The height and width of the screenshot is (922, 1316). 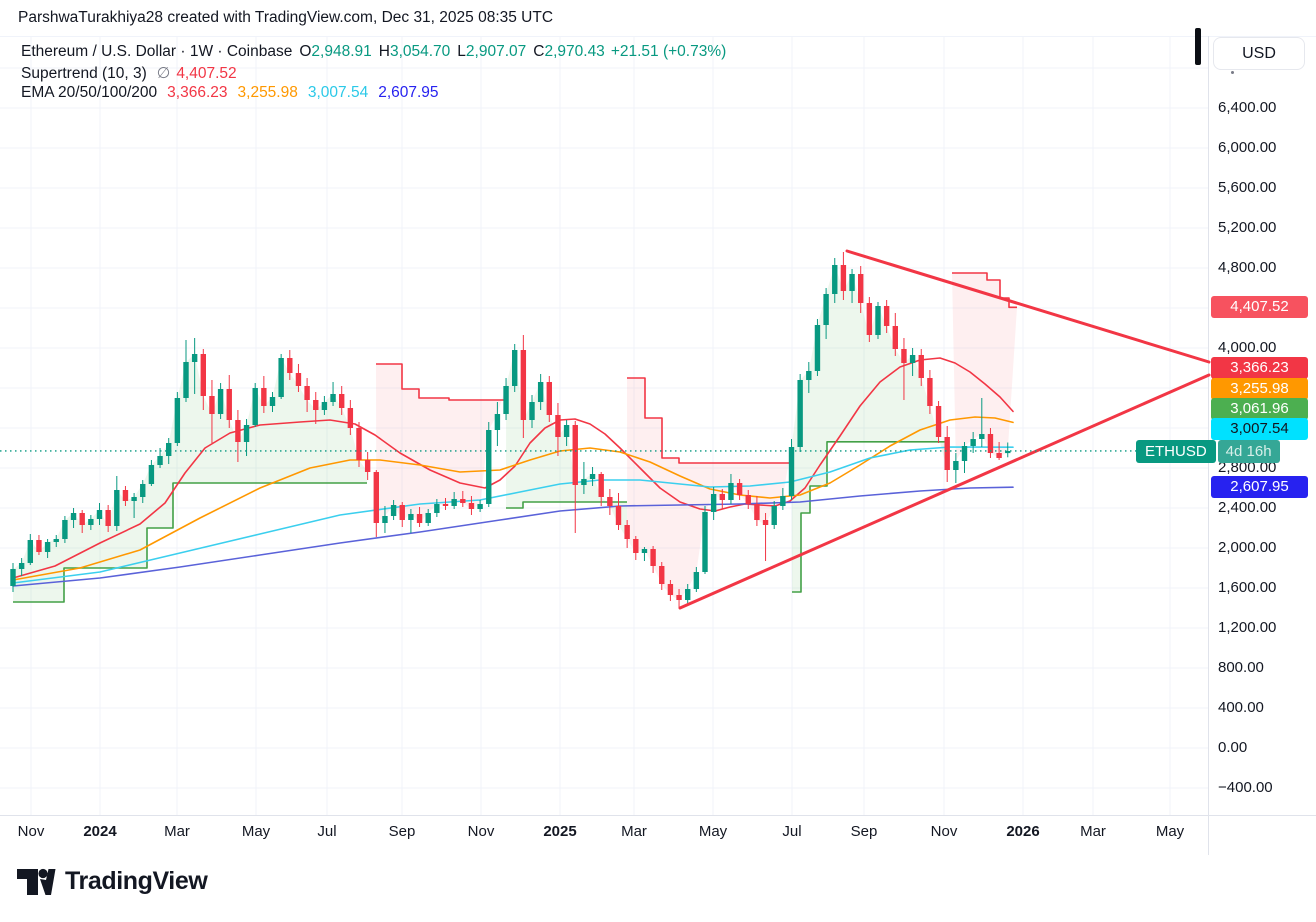 What do you see at coordinates (1259, 429) in the screenshot?
I see `indicator-price-label: 3,007.54` at bounding box center [1259, 429].